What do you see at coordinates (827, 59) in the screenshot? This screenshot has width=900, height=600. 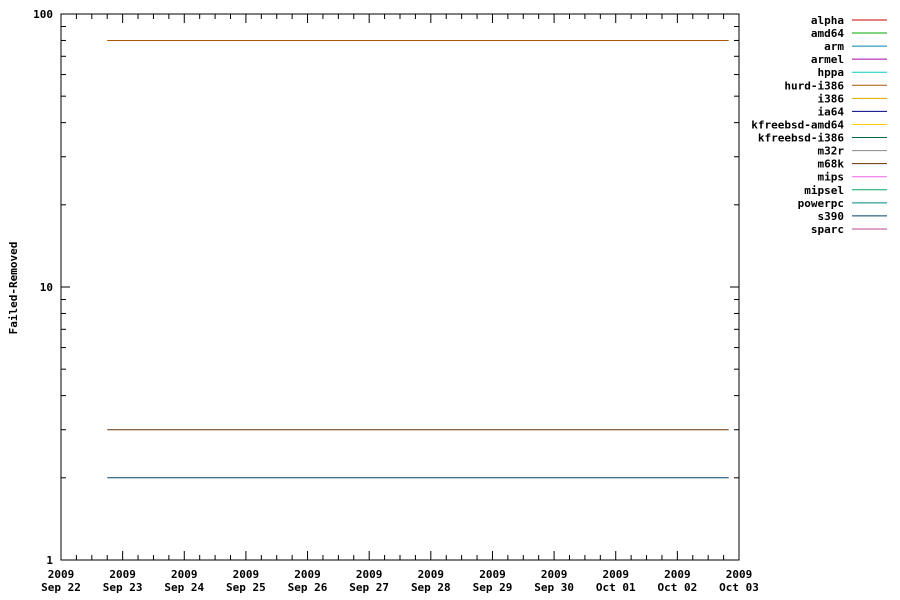 I see `legend-label: armel` at bounding box center [827, 59].